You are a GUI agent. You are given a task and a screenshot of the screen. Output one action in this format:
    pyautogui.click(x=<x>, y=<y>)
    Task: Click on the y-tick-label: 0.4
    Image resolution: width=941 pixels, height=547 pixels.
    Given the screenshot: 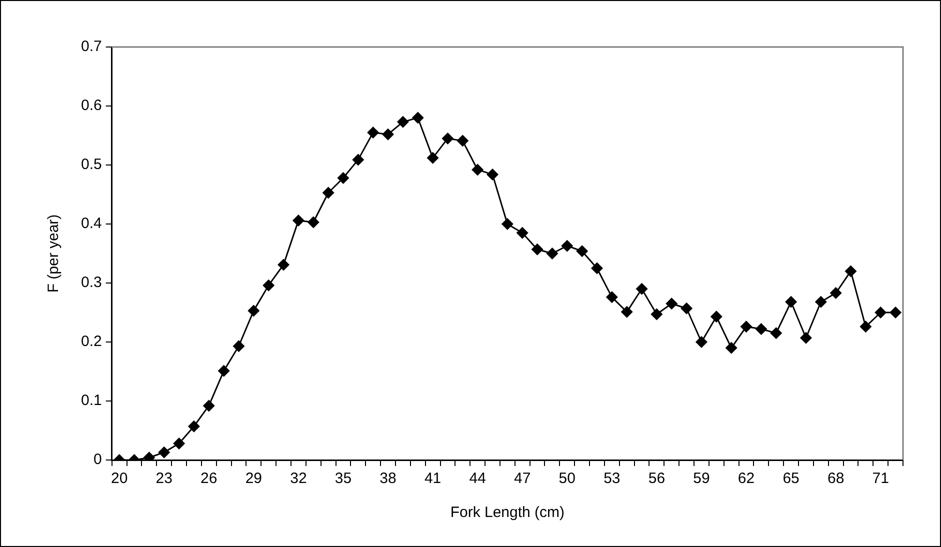 What is the action you would take?
    pyautogui.click(x=91, y=223)
    